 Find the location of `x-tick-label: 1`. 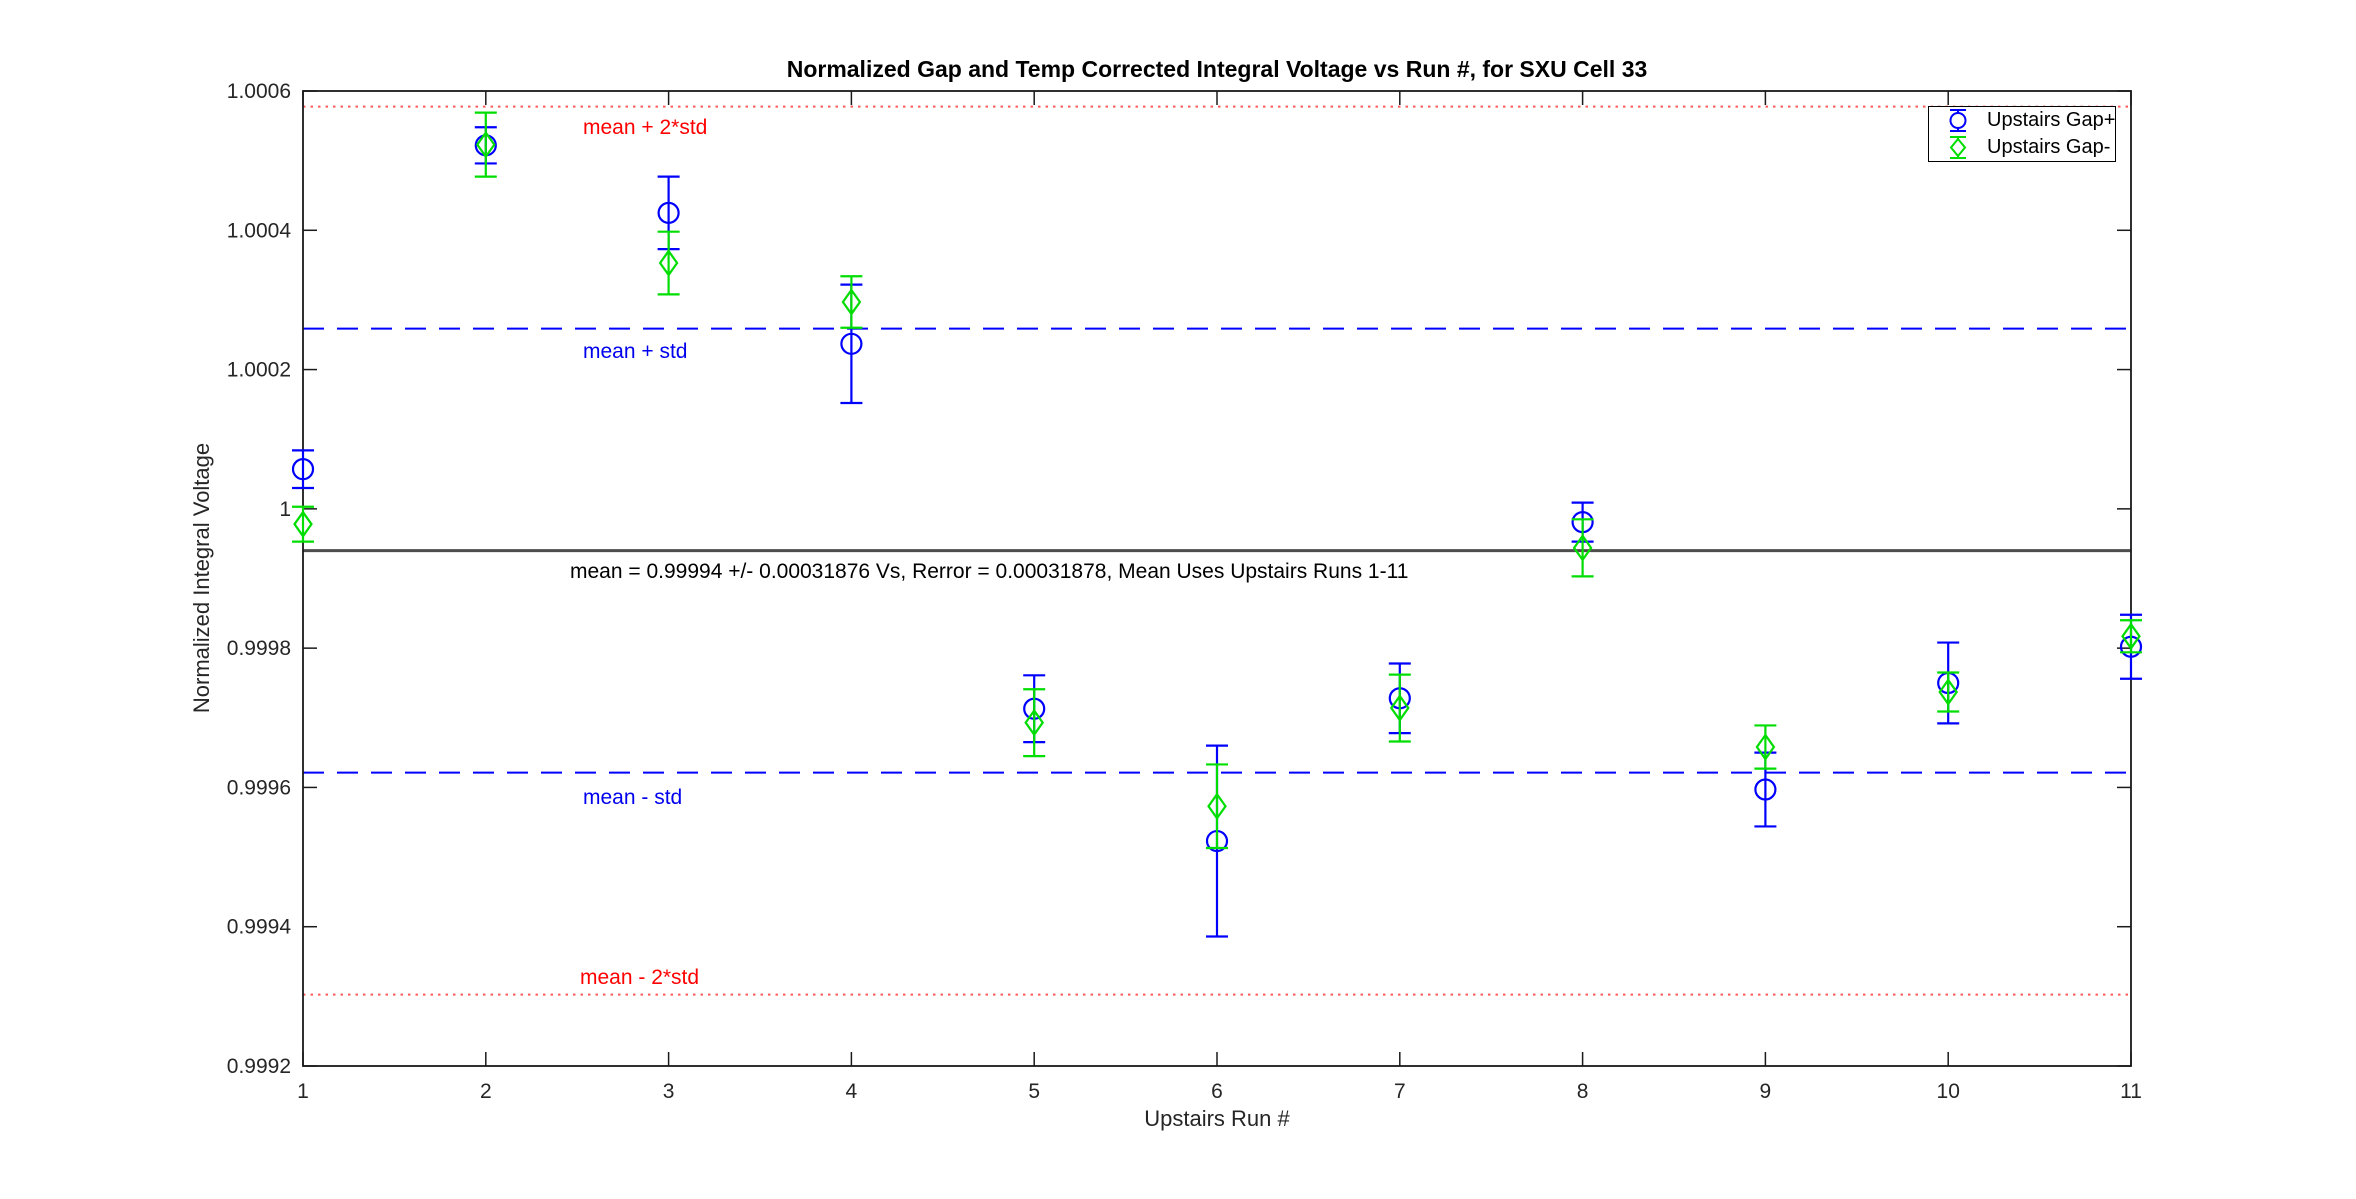

x-tick-label: 1 is located at coordinates (303, 1091).